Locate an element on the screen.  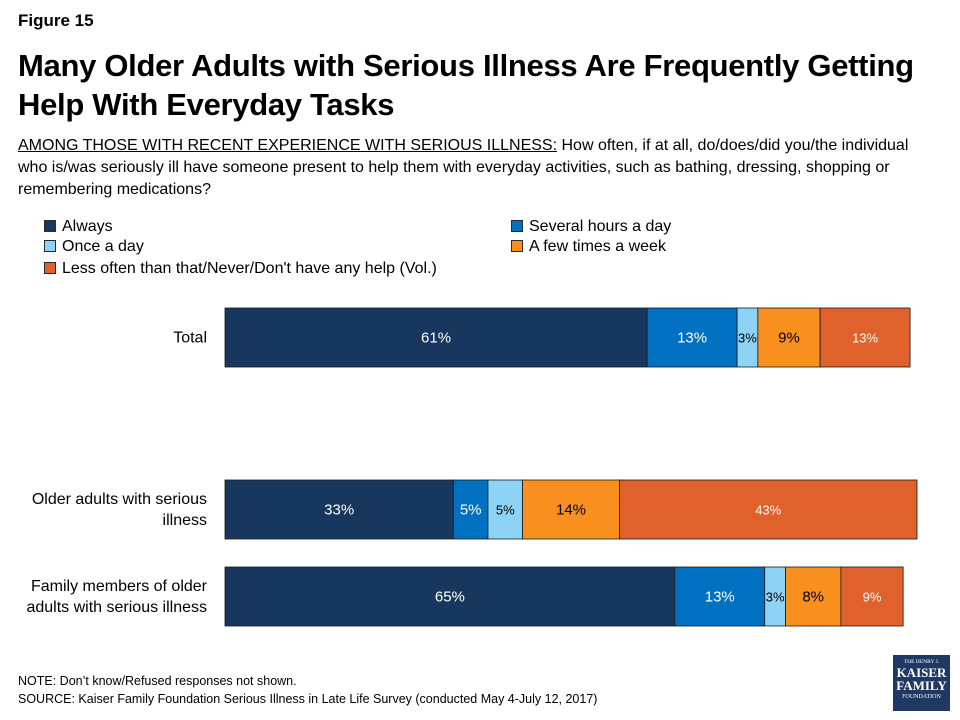
legend-item-few-times-week: A few times a week is located at coordinates (588, 247).